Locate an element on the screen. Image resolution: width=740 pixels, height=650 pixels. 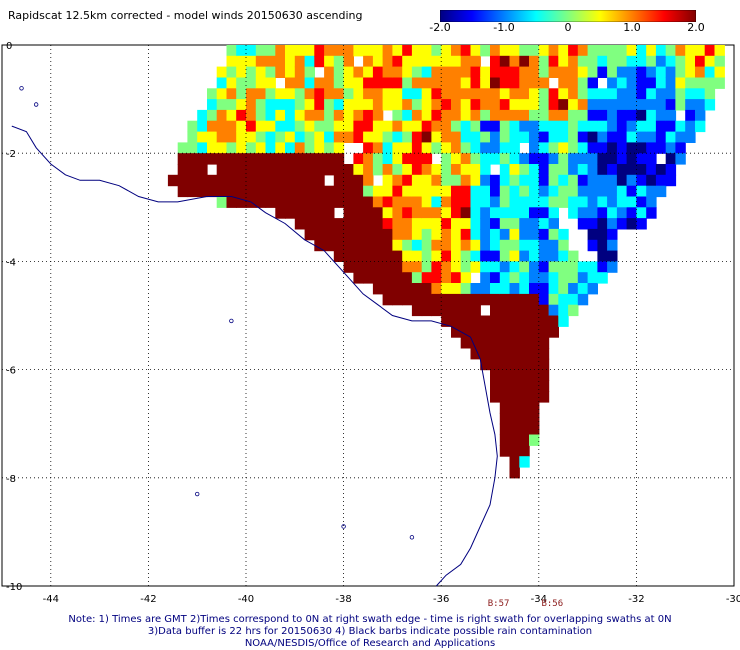
y-tick-label: -6 is located at coordinates (11, 371).